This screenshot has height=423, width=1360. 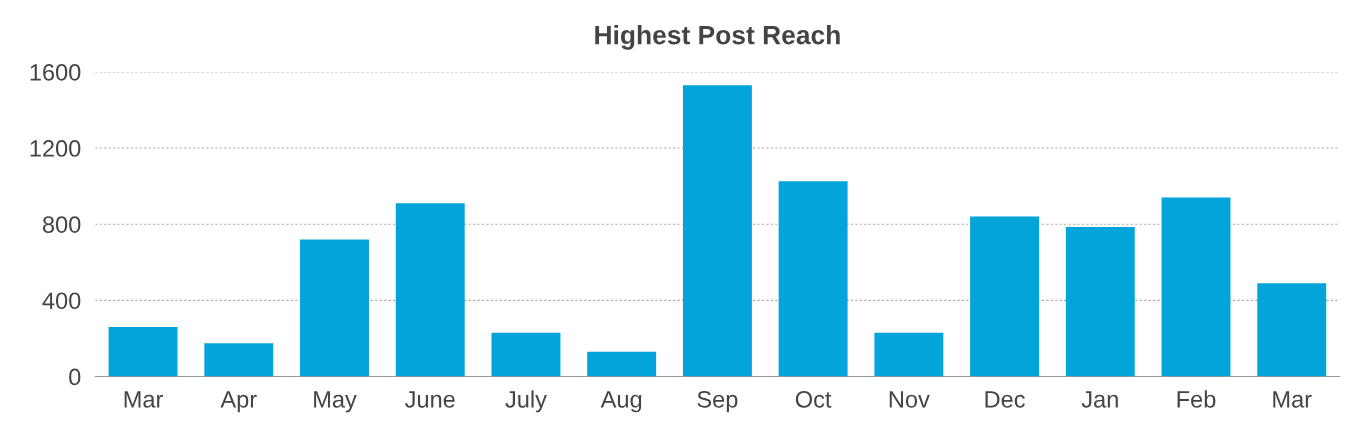 I want to click on x-tick-label: Jan, so click(x=1099, y=399).